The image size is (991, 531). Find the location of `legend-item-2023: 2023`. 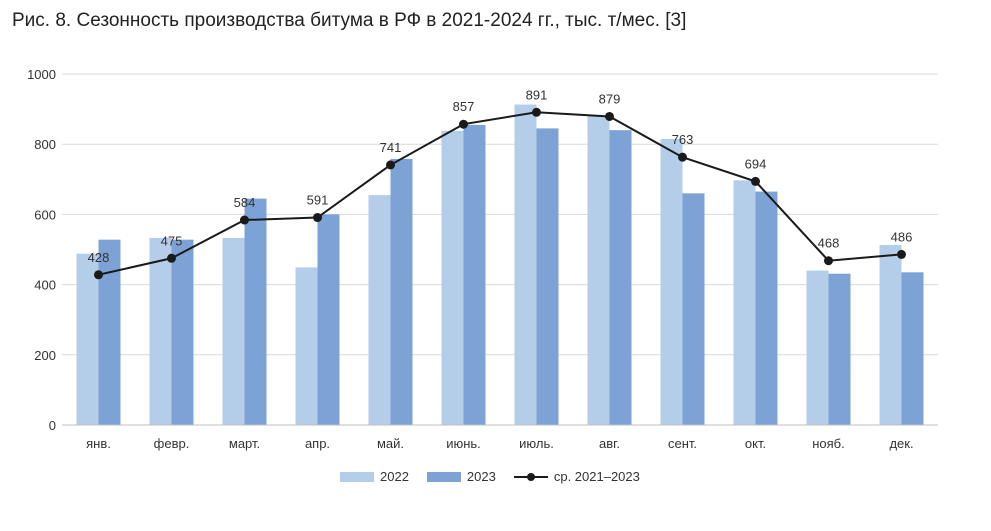

legend-item-2023: 2023 is located at coordinates (461, 476).